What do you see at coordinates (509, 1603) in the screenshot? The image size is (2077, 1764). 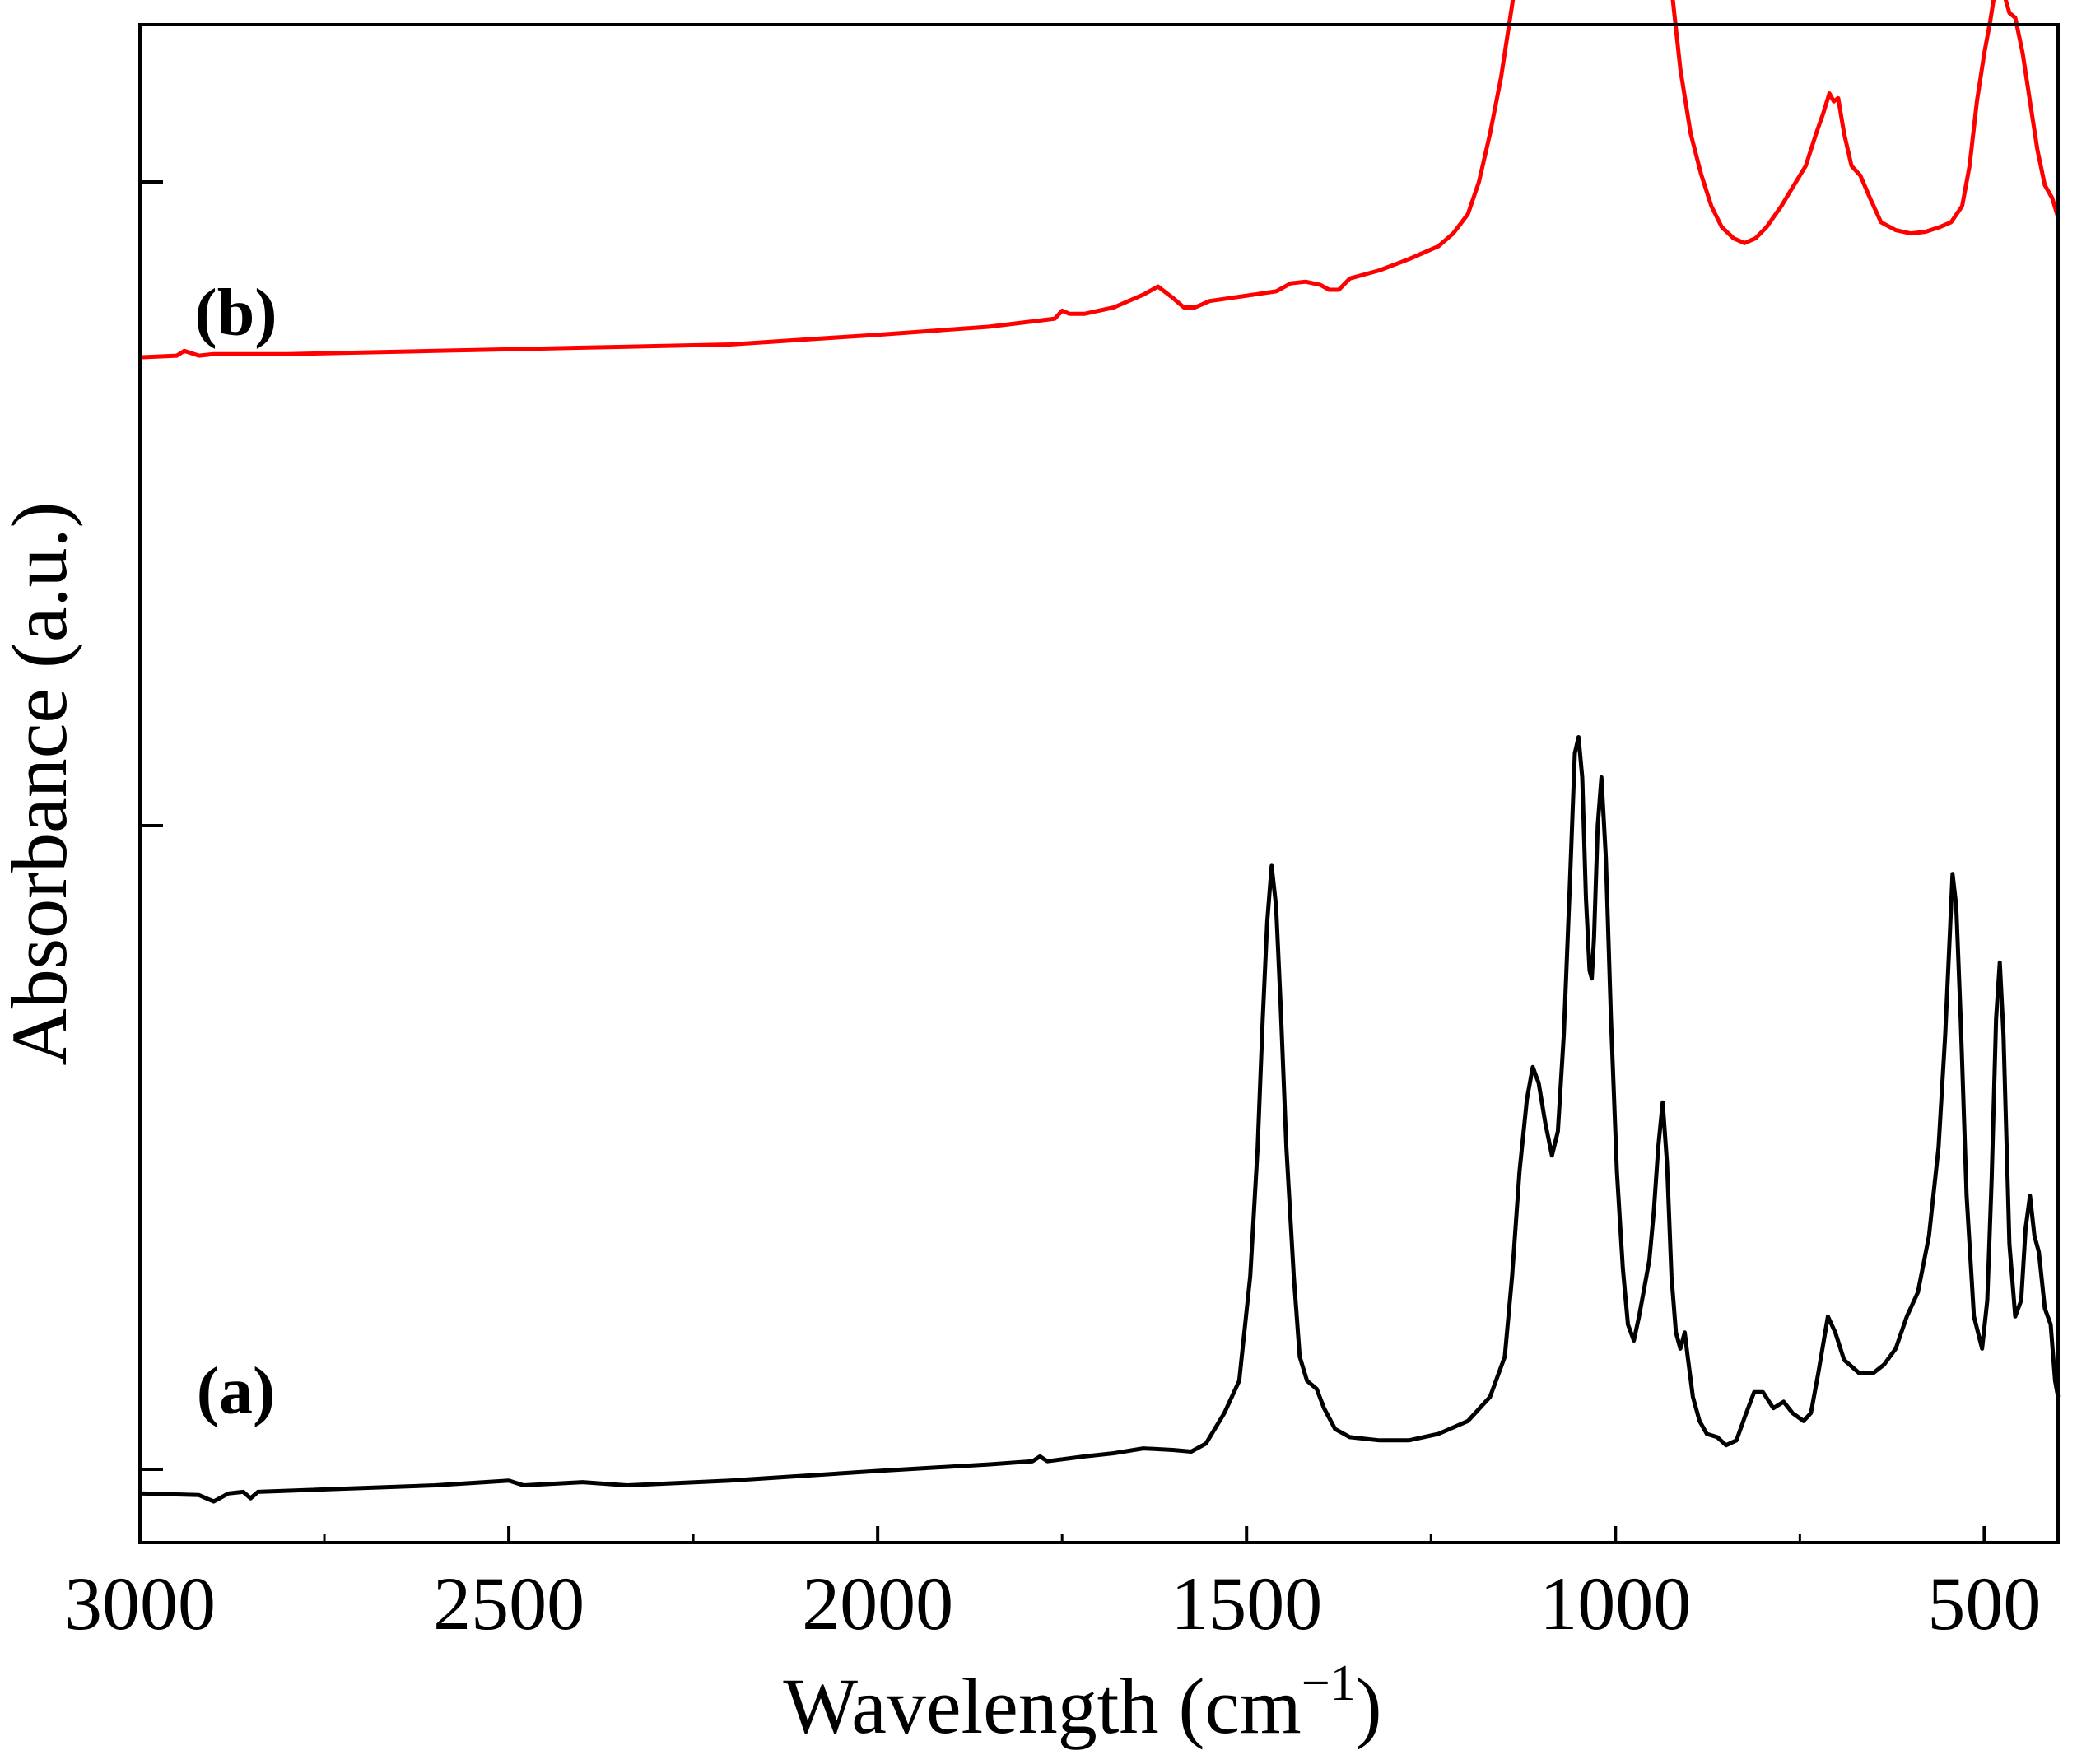 I see `x-tick-label-1: 2500` at bounding box center [509, 1603].